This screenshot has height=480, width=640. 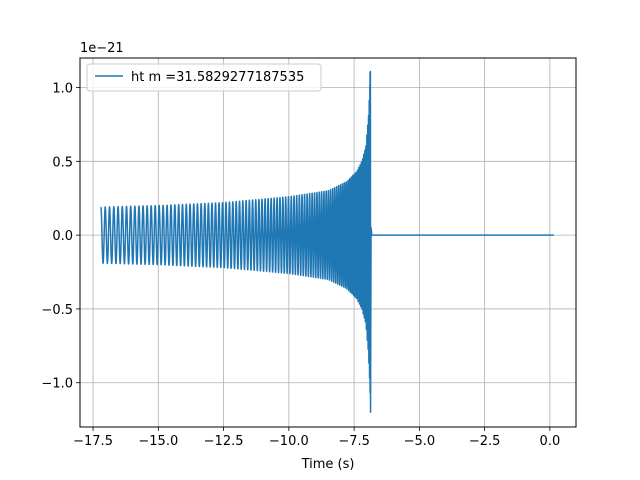 I want to click on x-tick-label: −2.5, so click(x=485, y=441).